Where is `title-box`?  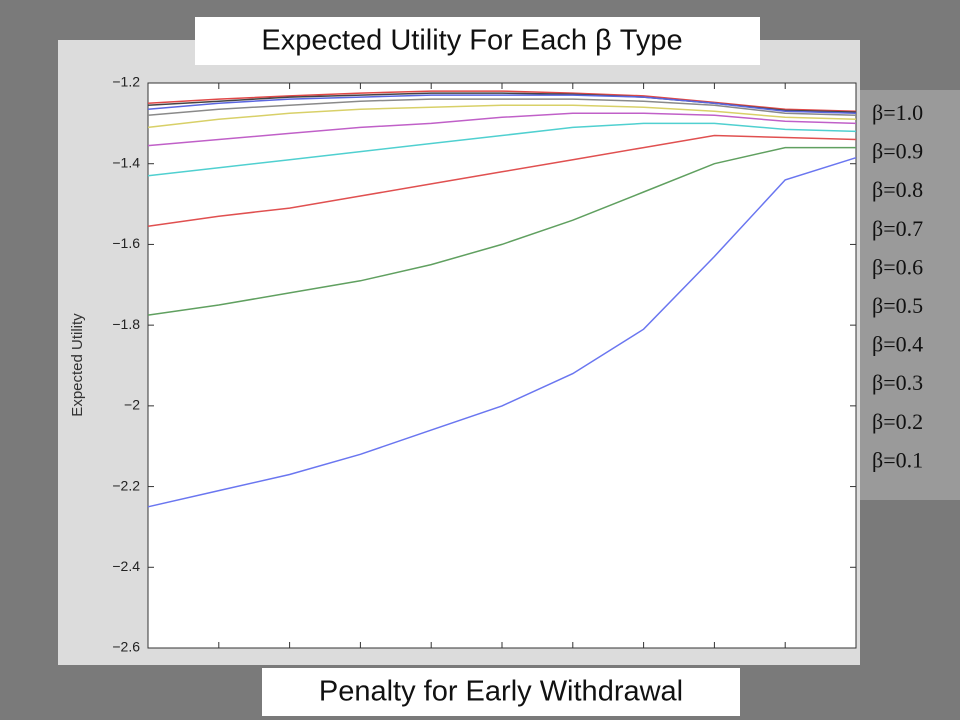
title-box is located at coordinates (477, 41).